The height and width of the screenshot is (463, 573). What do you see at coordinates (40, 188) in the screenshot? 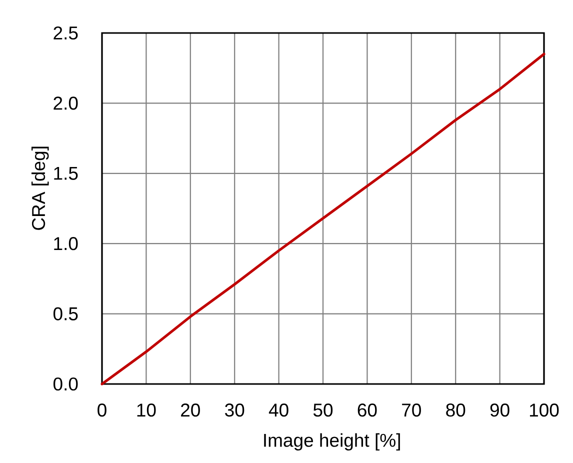
I see `y-axis-title: CRA [deg]` at bounding box center [40, 188].